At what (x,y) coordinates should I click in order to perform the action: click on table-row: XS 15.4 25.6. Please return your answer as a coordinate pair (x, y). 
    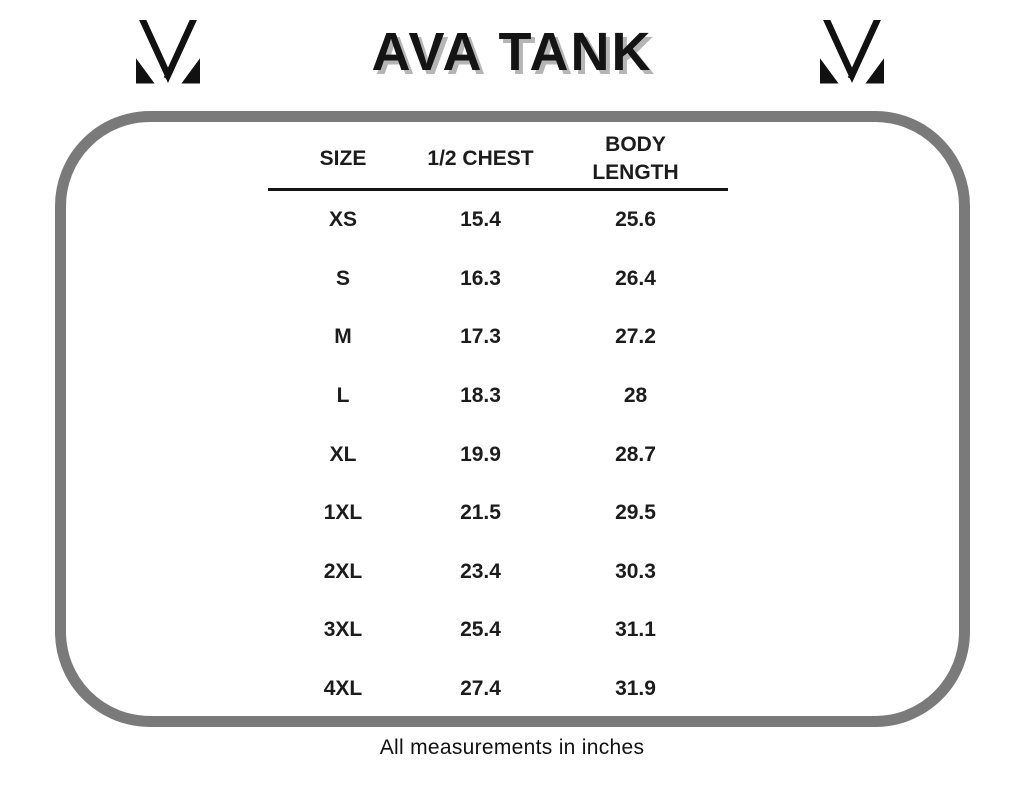
    Looking at the image, I should click on (498, 220).